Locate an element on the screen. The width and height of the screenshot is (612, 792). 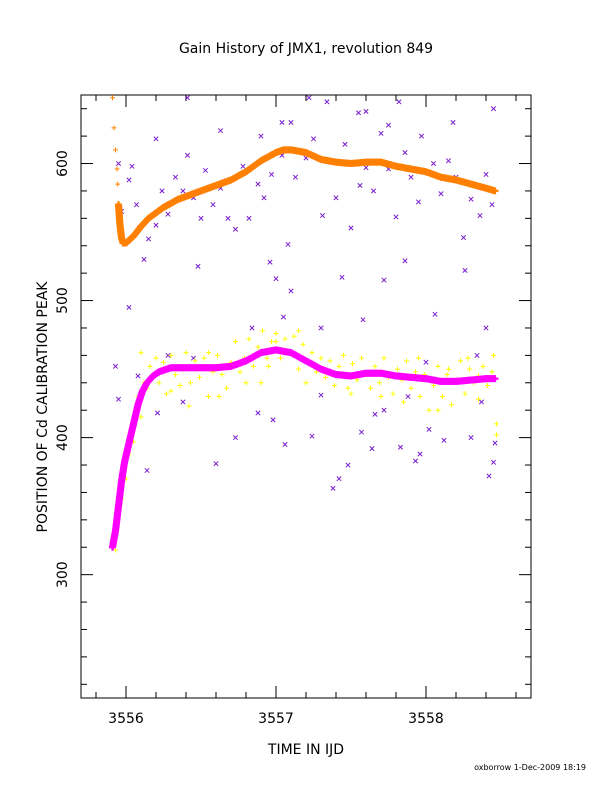
x-tick-label: 3557 is located at coordinates (276, 719).